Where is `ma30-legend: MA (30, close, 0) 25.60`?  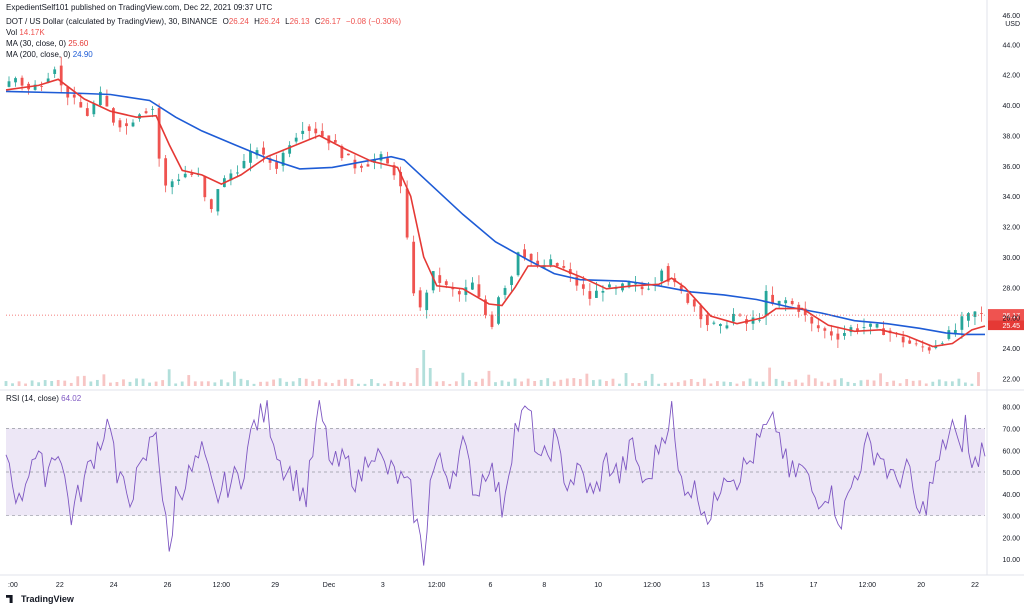
ma30-legend: MA (30, close, 0) 25.60 is located at coordinates (47, 44).